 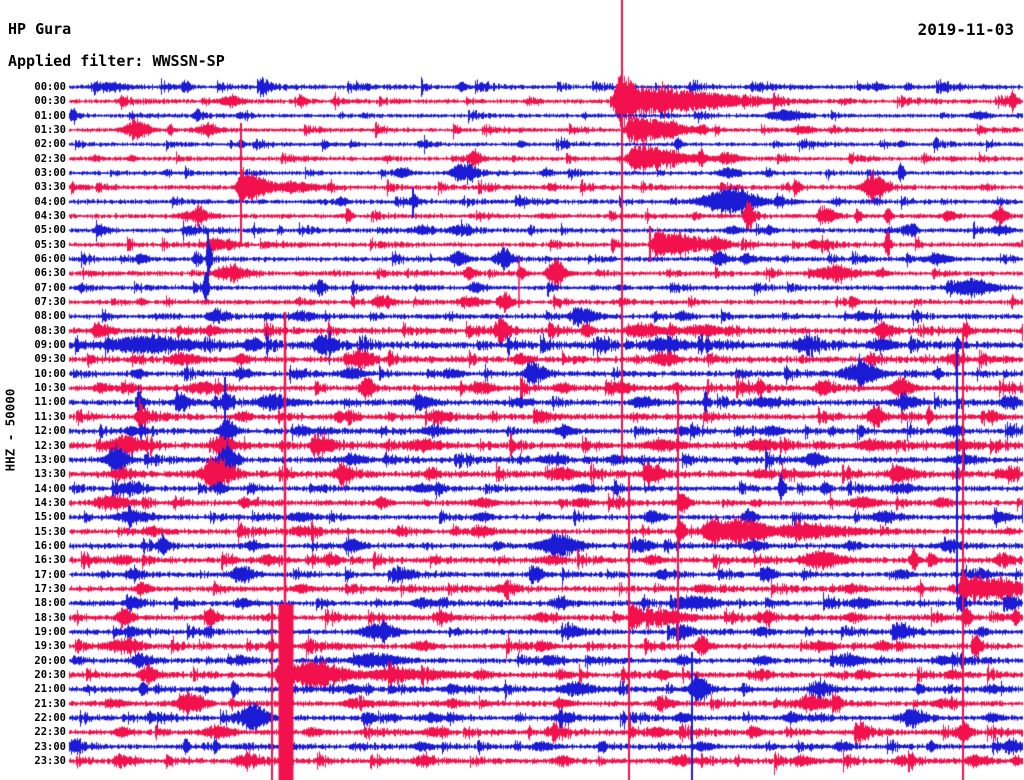 What do you see at coordinates (50, 302) in the screenshot?
I see `time-label: 07:30` at bounding box center [50, 302].